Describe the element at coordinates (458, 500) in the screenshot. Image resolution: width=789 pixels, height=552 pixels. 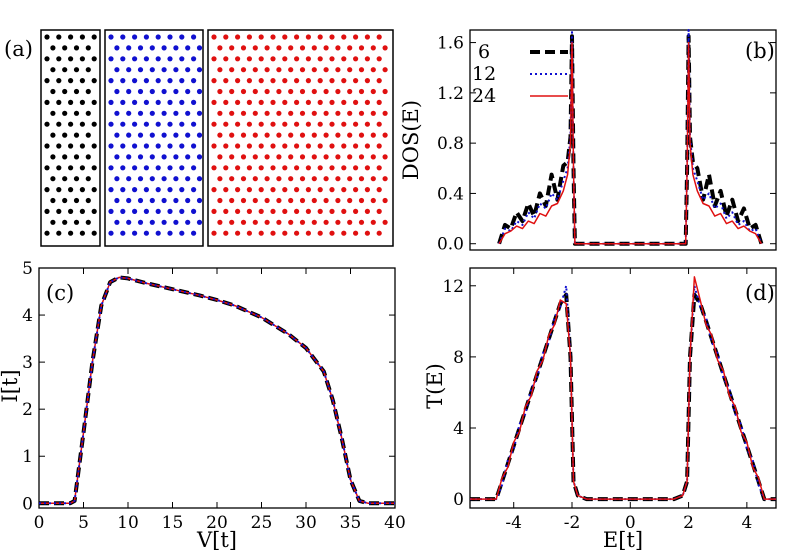
I see `ytick-label: 0` at that location.